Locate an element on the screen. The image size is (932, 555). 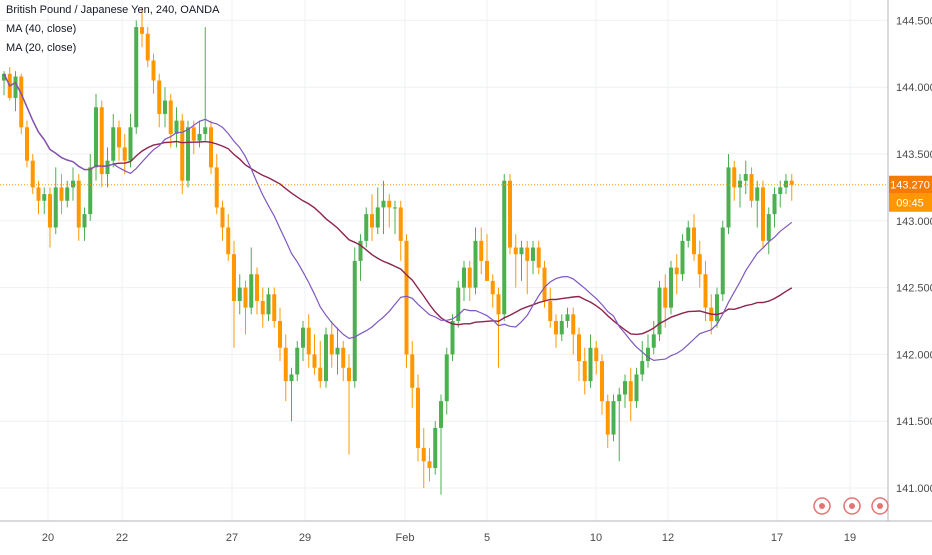
event-markers is located at coordinates (851, 506).